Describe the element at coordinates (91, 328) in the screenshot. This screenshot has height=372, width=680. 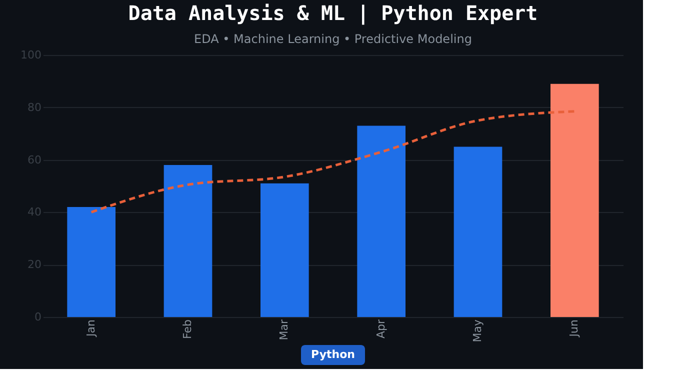
I see `x-tick-label: Jan` at that location.